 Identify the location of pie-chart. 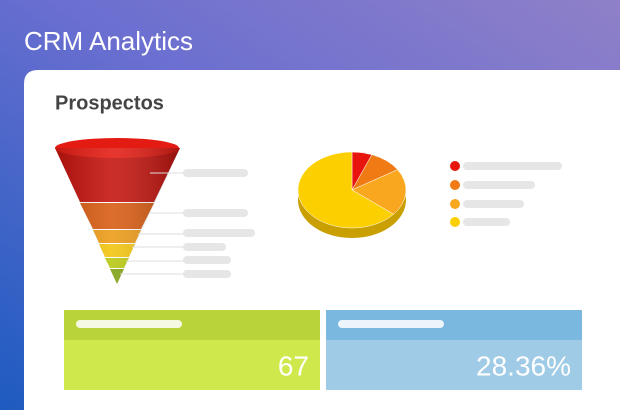
(352, 194).